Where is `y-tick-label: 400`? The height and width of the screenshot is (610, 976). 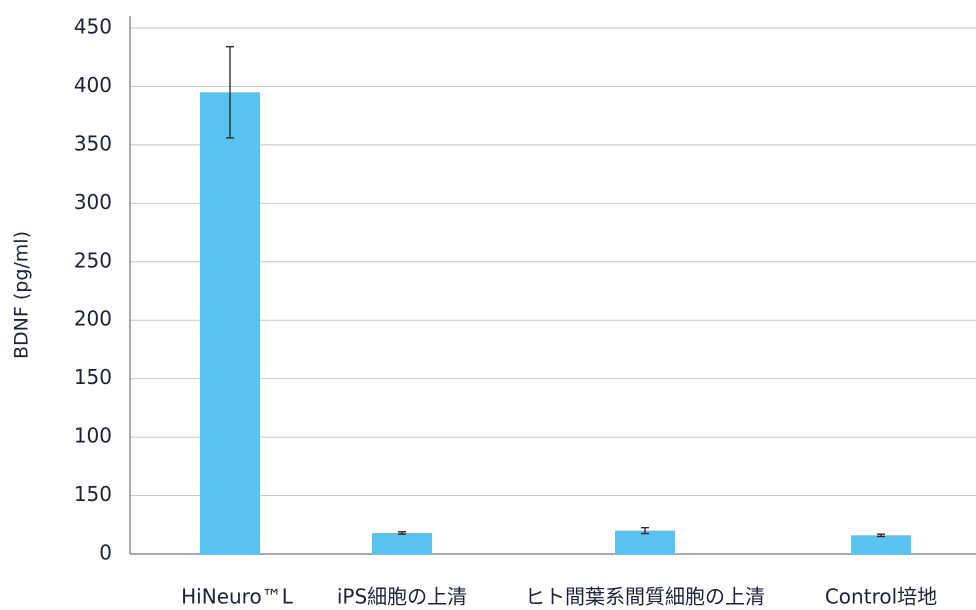
y-tick-label: 400 is located at coordinates (93, 85).